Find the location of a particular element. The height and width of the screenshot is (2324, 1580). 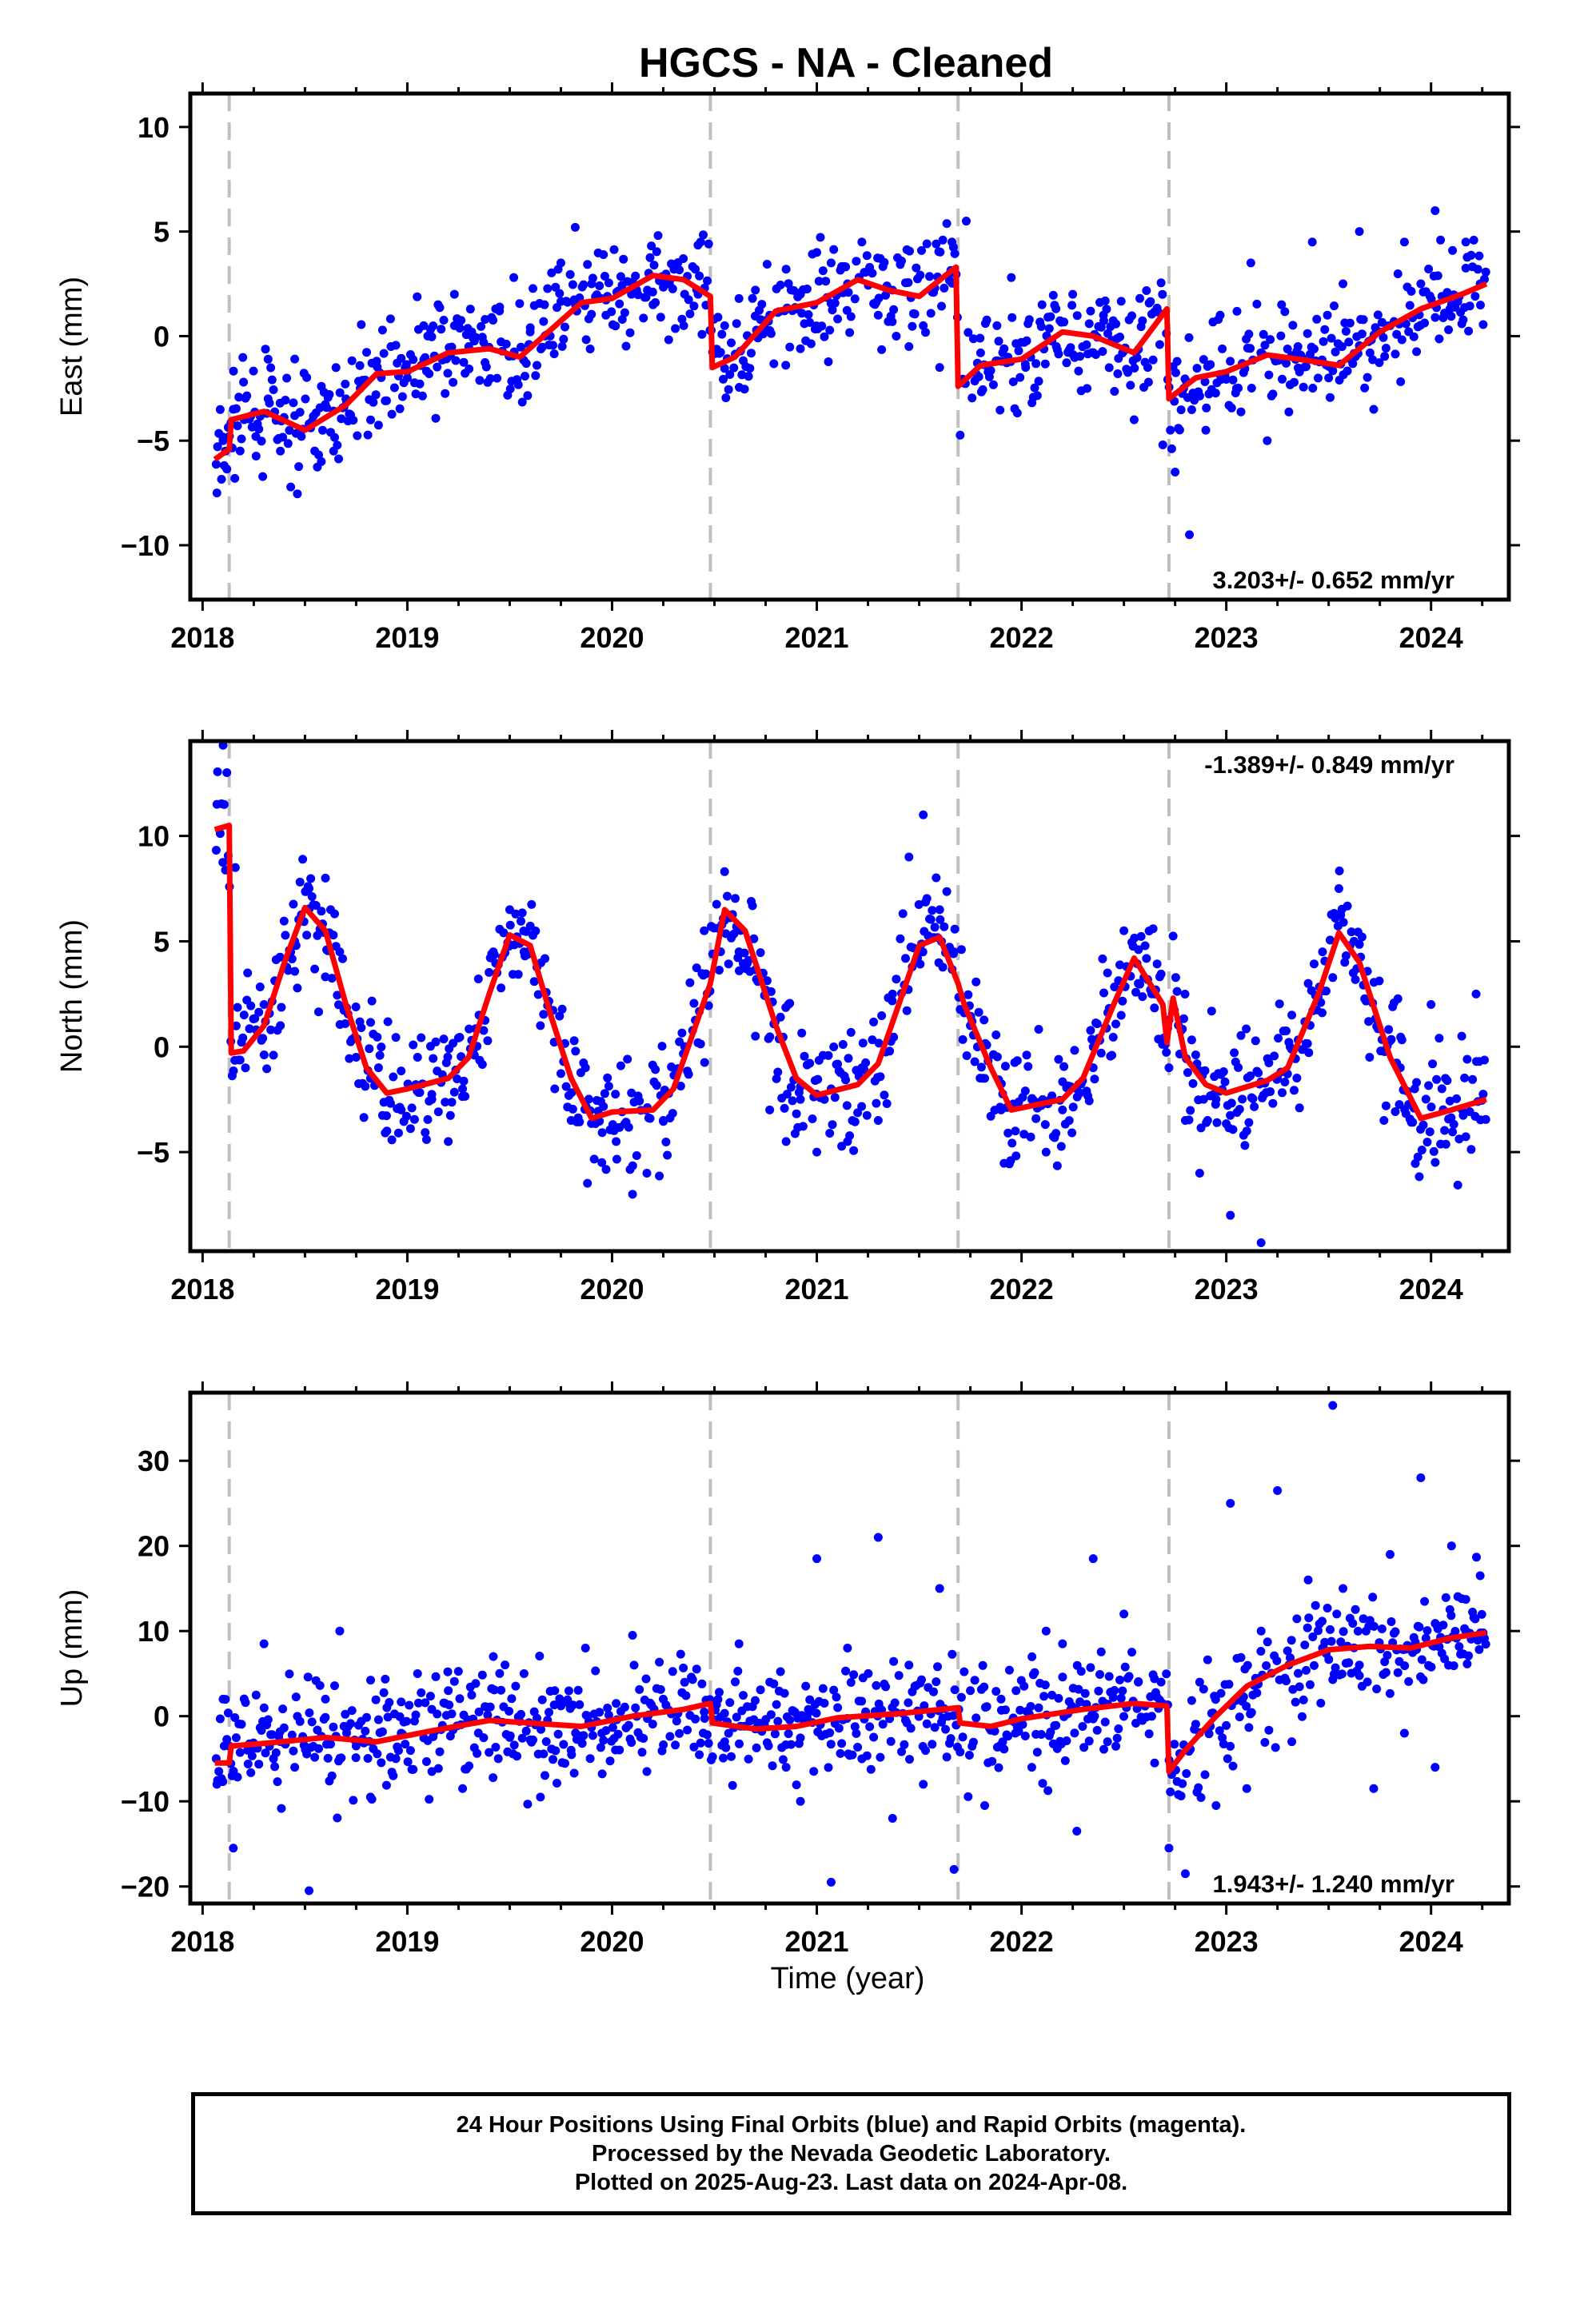

y-tick-label: 20 is located at coordinates (154, 1547).